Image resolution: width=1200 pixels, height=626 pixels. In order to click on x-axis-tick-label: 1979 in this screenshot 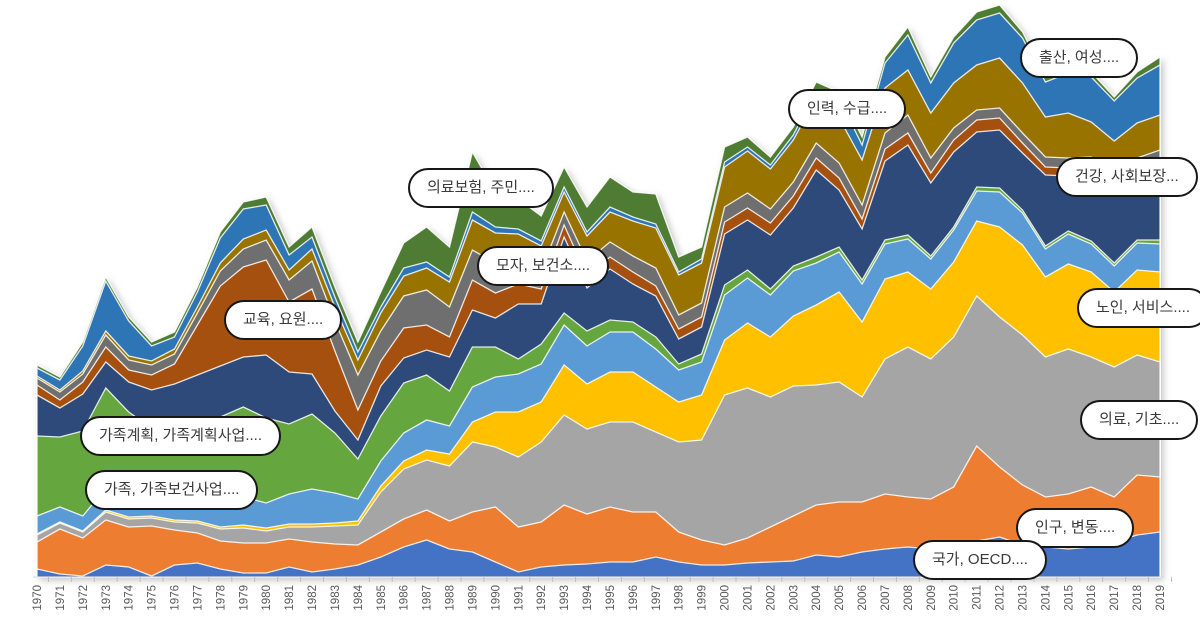, I will do `click(244, 598)`.